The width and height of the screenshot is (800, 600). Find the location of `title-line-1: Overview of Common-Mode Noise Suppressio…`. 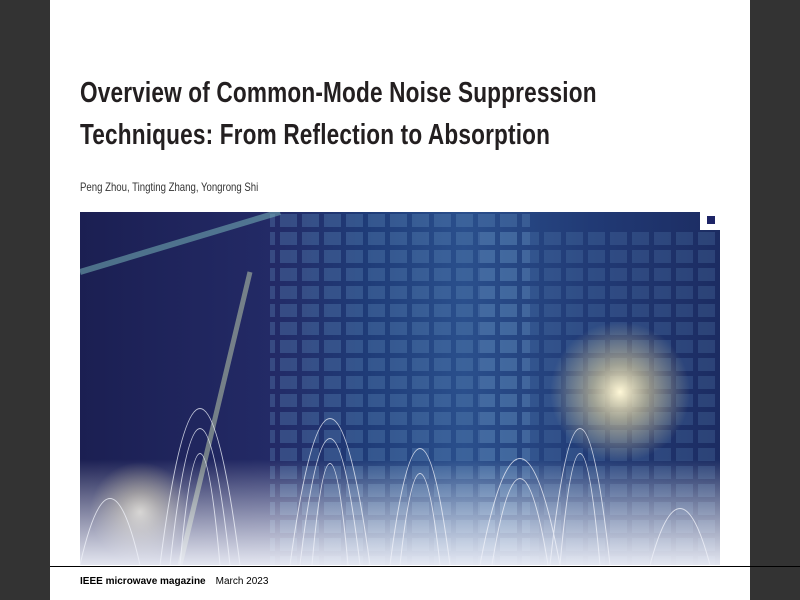

title-line-1: Overview of Common-Mode Noise Suppressio… is located at coordinates (338, 93).